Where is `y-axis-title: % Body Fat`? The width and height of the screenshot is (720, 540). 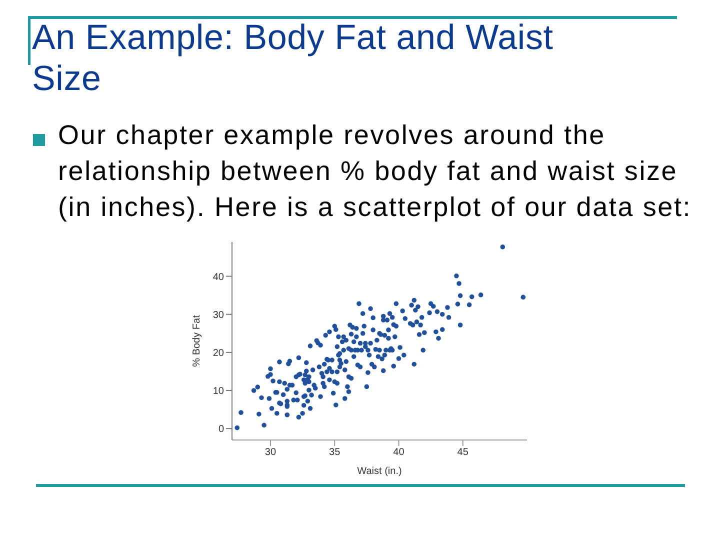 y-axis-title: % Body Fat is located at coordinates (197, 340).